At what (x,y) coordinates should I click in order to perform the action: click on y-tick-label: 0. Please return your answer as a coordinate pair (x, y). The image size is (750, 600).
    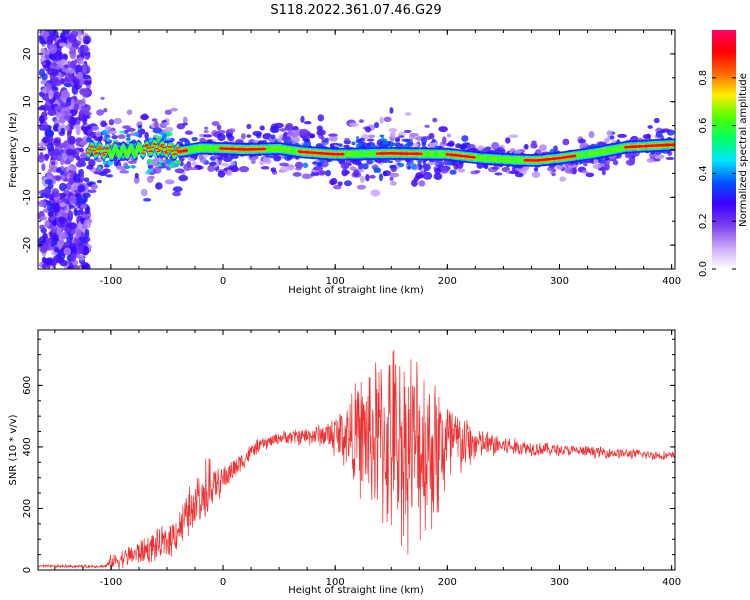
    Looking at the image, I should click on (27, 570).